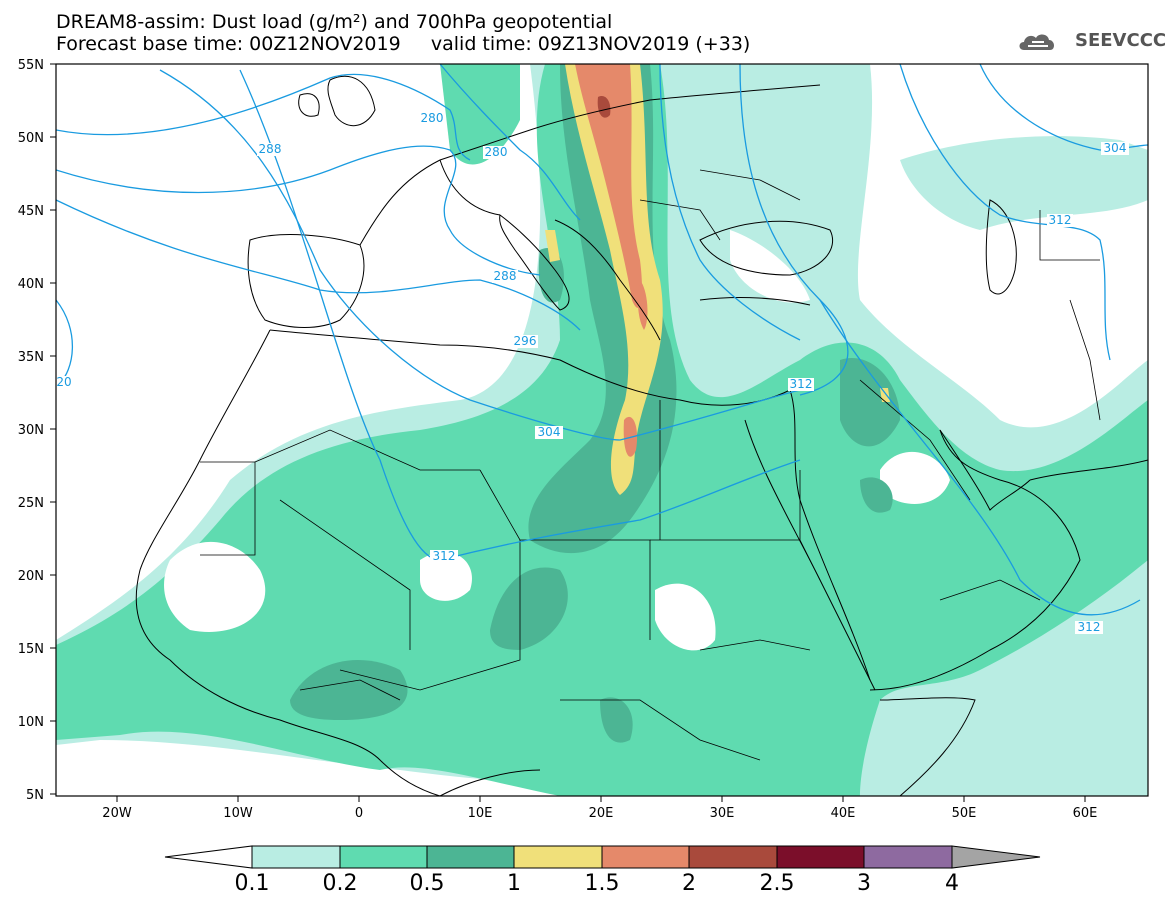 Image resolution: width=1165 pixels, height=907 pixels. Describe the element at coordinates (340, 883) in the screenshot. I see `colorbar-label: 0.2` at that location.